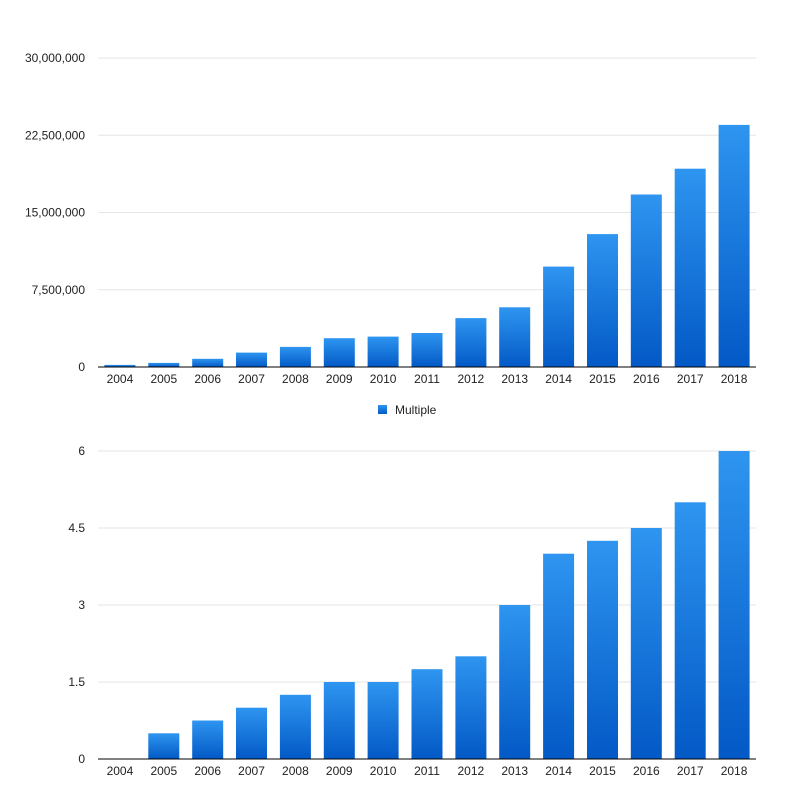  Describe the element at coordinates (120, 365) in the screenshot. I see `bar-2004` at that location.